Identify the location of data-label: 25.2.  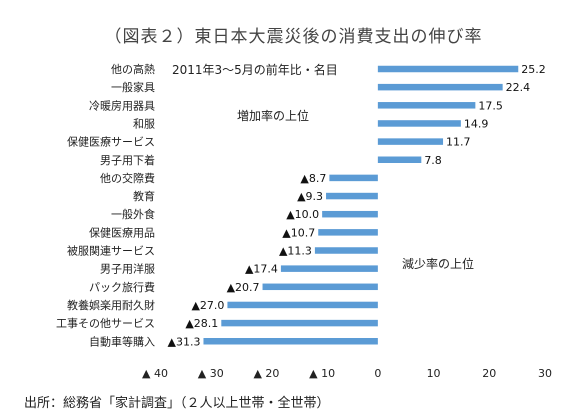
(533, 69).